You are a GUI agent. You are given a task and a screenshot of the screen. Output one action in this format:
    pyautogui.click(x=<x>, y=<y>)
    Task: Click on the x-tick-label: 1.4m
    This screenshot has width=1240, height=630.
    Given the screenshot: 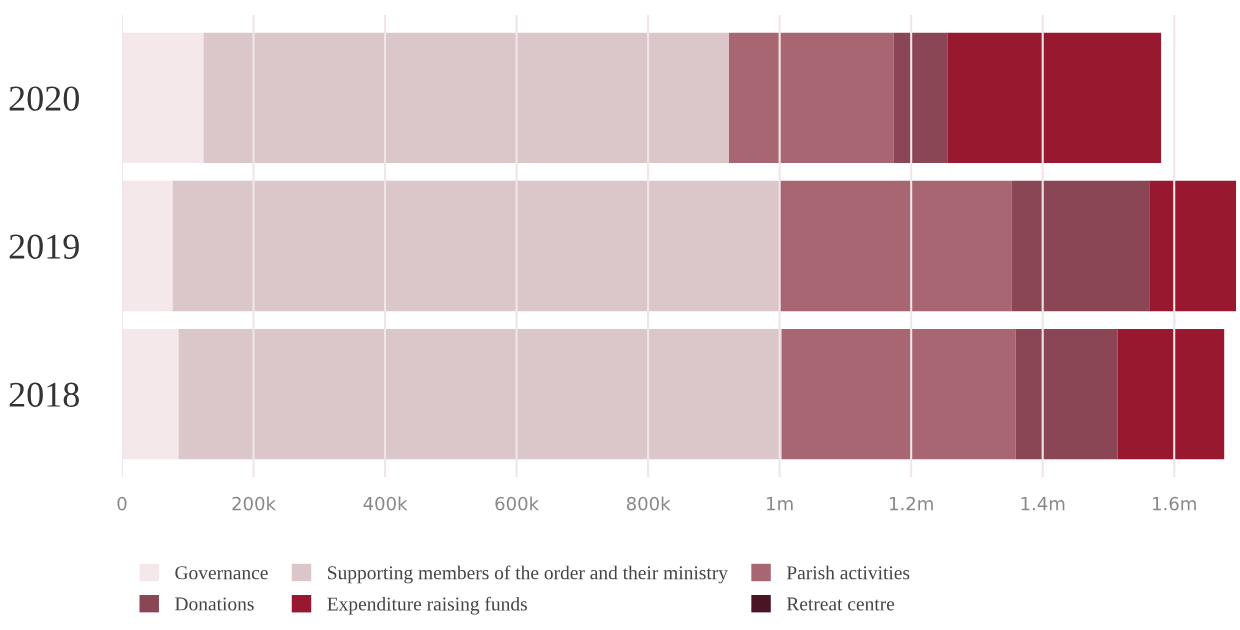 What is the action you would take?
    pyautogui.click(x=1043, y=504)
    